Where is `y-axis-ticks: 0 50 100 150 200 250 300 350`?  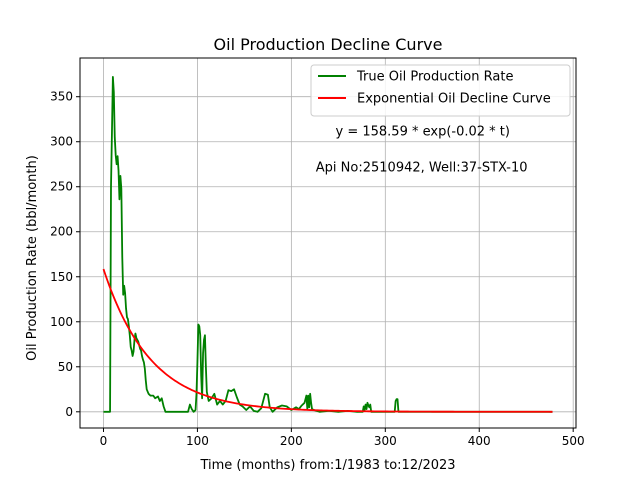 y-axis-ticks: 0 50 100 150 200 250 300 350 is located at coordinates (65, 254).